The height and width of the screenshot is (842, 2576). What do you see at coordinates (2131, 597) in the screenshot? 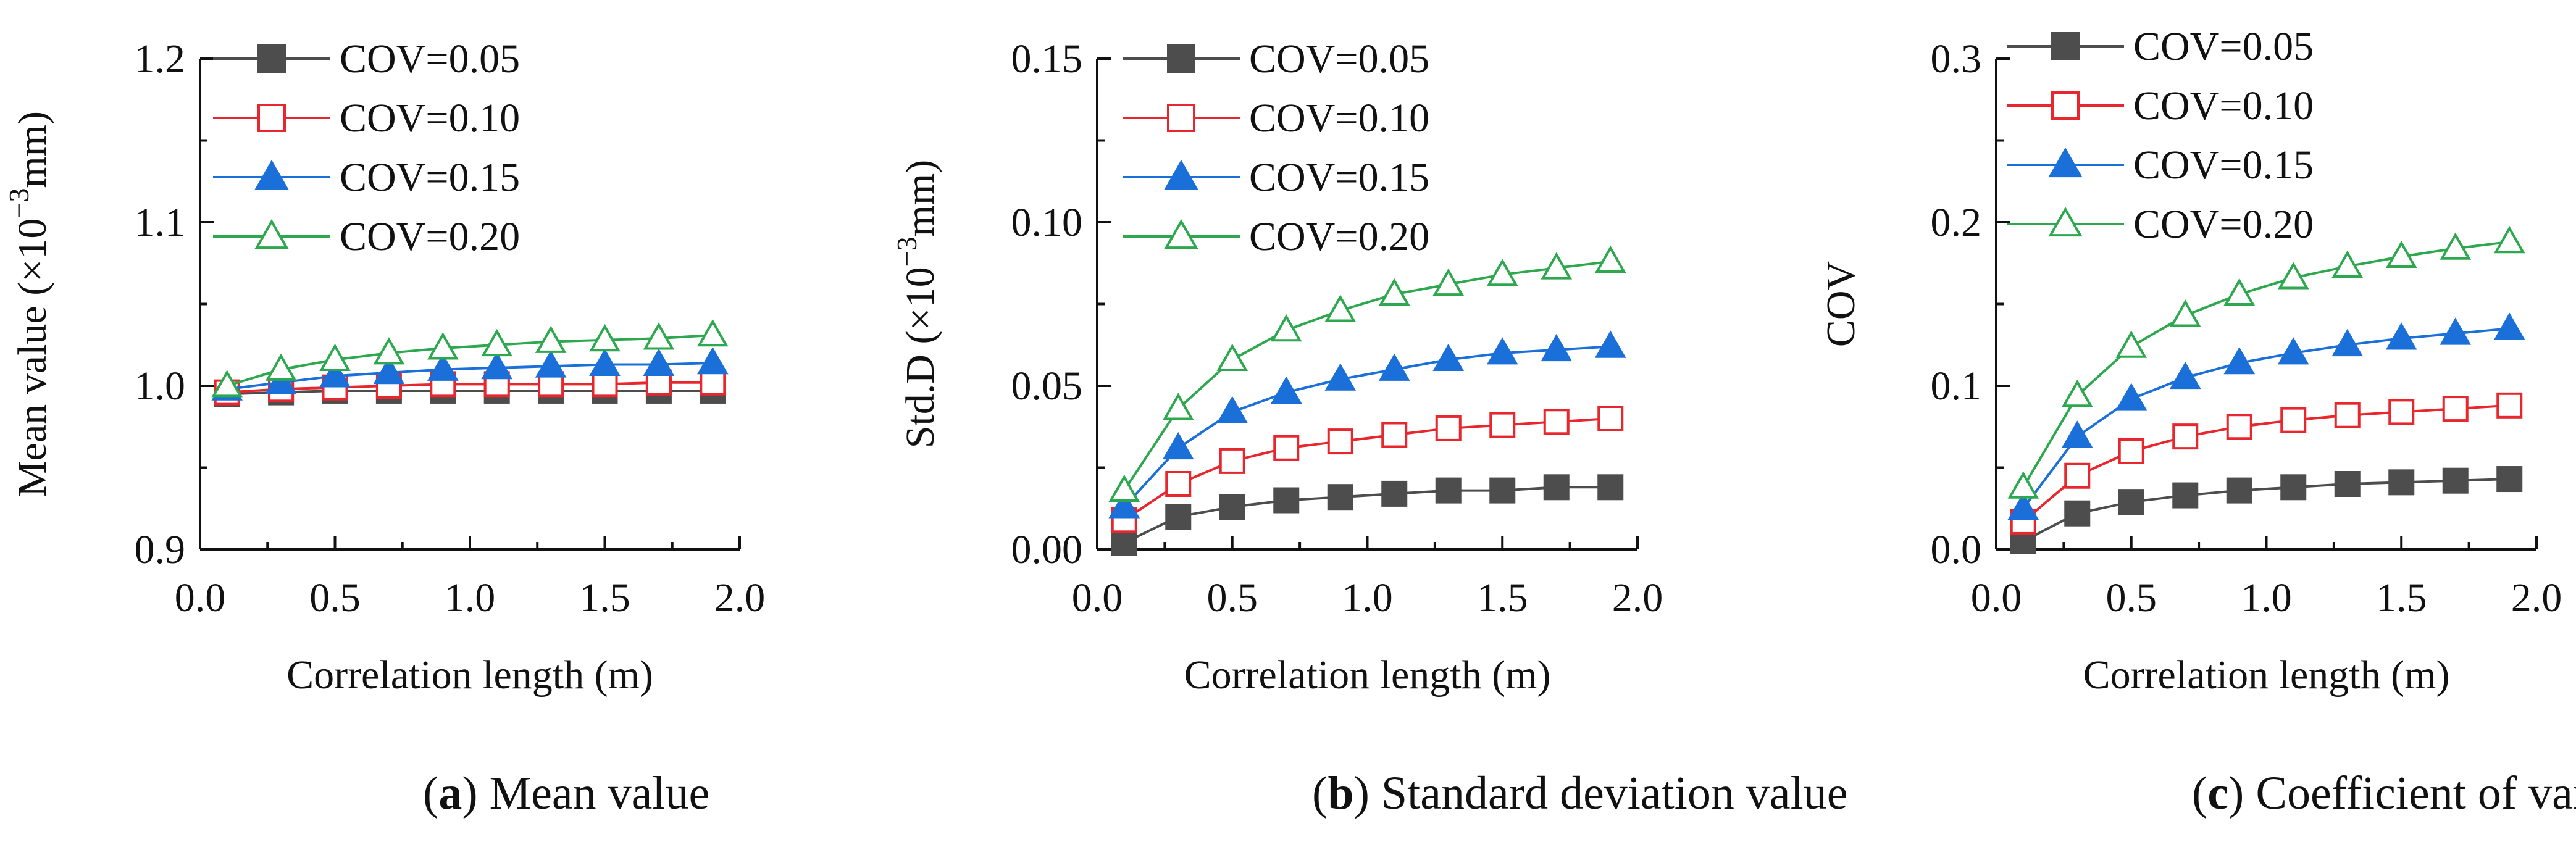
I see `x-tick-label: 0.5` at bounding box center [2131, 597].